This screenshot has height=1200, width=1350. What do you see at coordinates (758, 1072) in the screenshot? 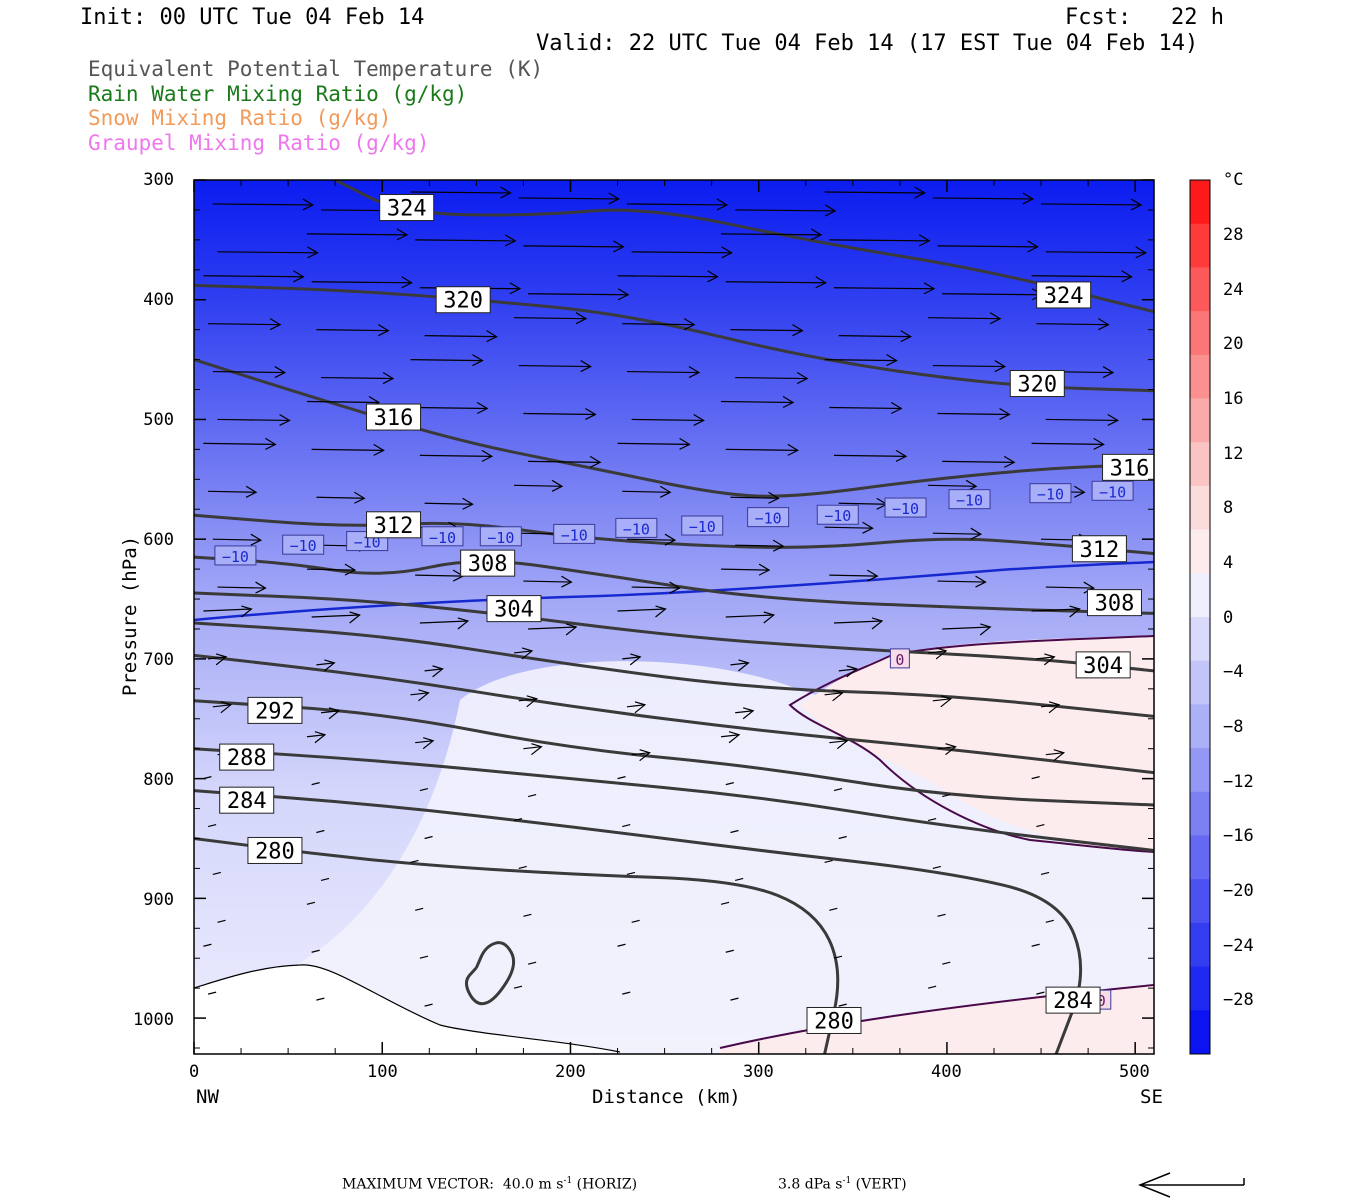
I see `x-tick-label: 300` at bounding box center [758, 1072].